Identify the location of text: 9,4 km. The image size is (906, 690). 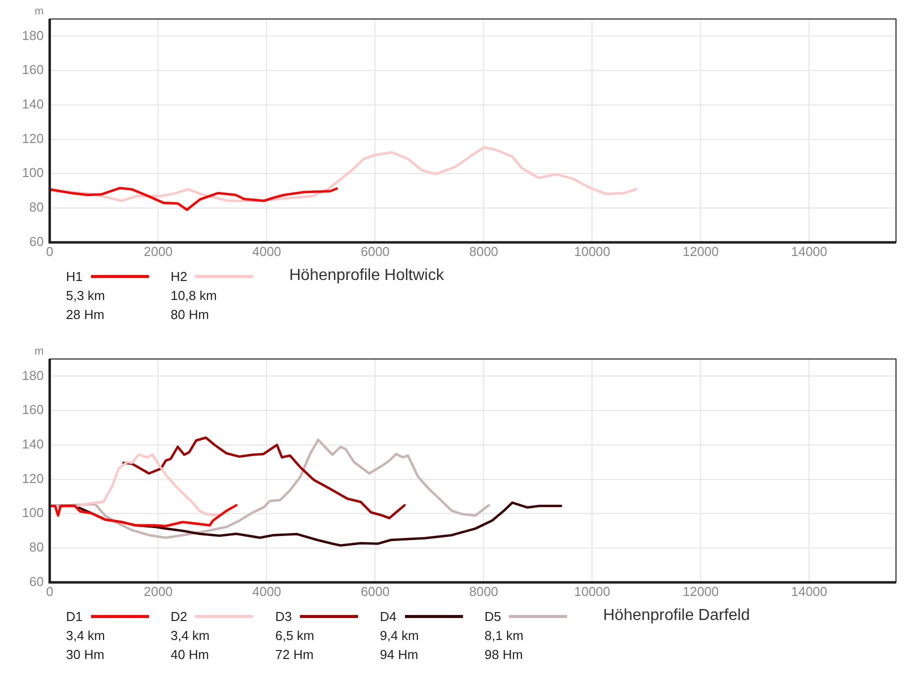
(400, 636).